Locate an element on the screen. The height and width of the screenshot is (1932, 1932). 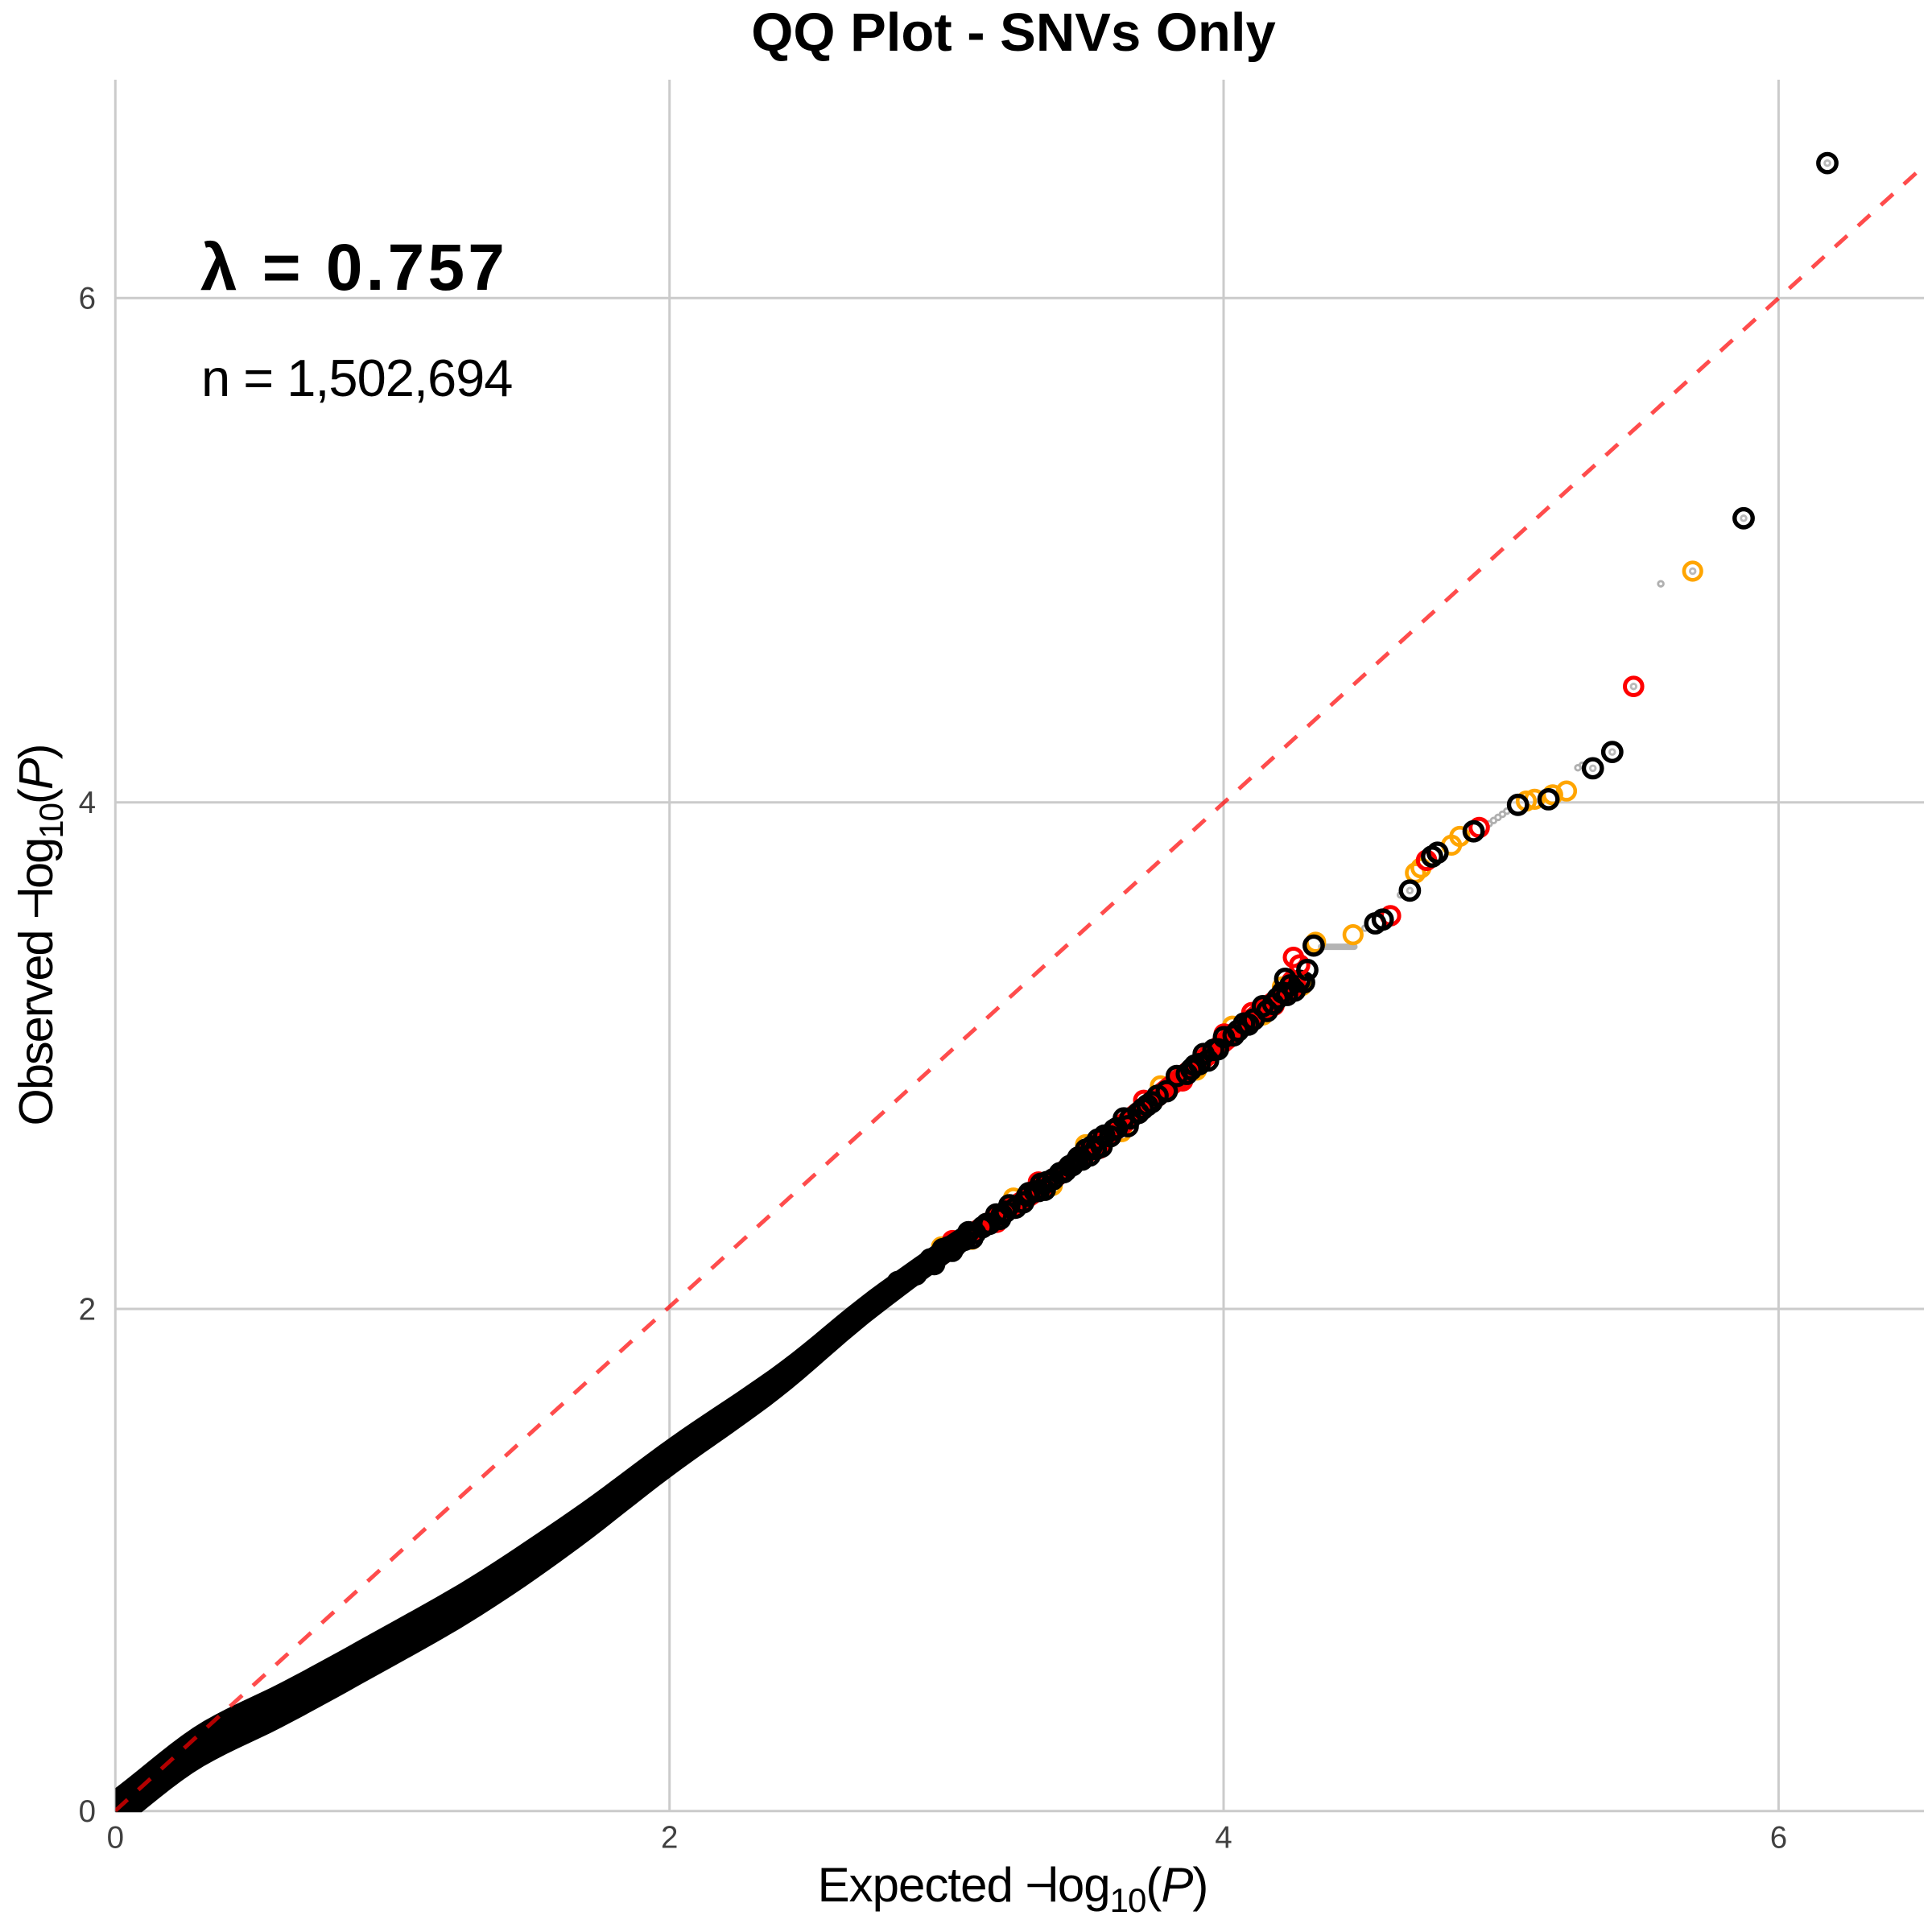
svg-text: QQ Plot - SNVs Only is located at coordinates (1013, 32).